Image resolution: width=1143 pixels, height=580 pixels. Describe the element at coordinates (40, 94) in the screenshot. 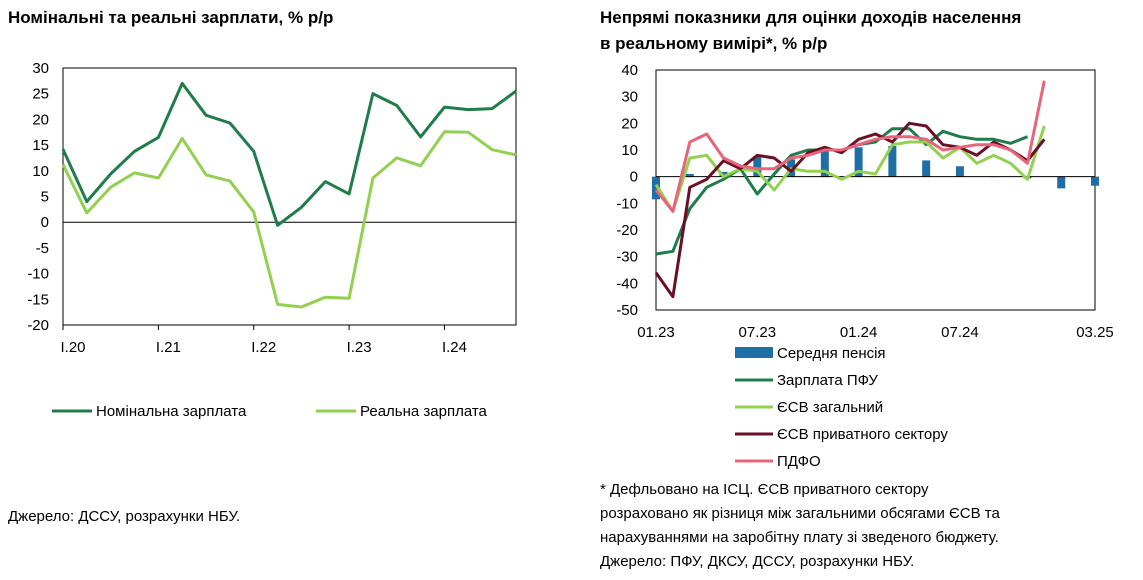

I see `left-y-tick-label: 25` at that location.